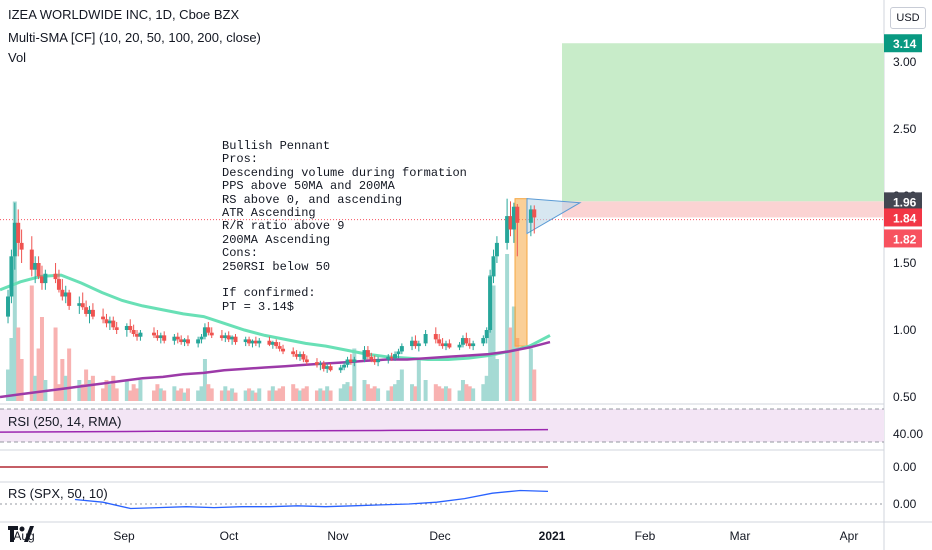 The width and height of the screenshot is (932, 550). Describe the element at coordinates (269, 293) in the screenshot. I see `note-line: If confirmed:` at that location.